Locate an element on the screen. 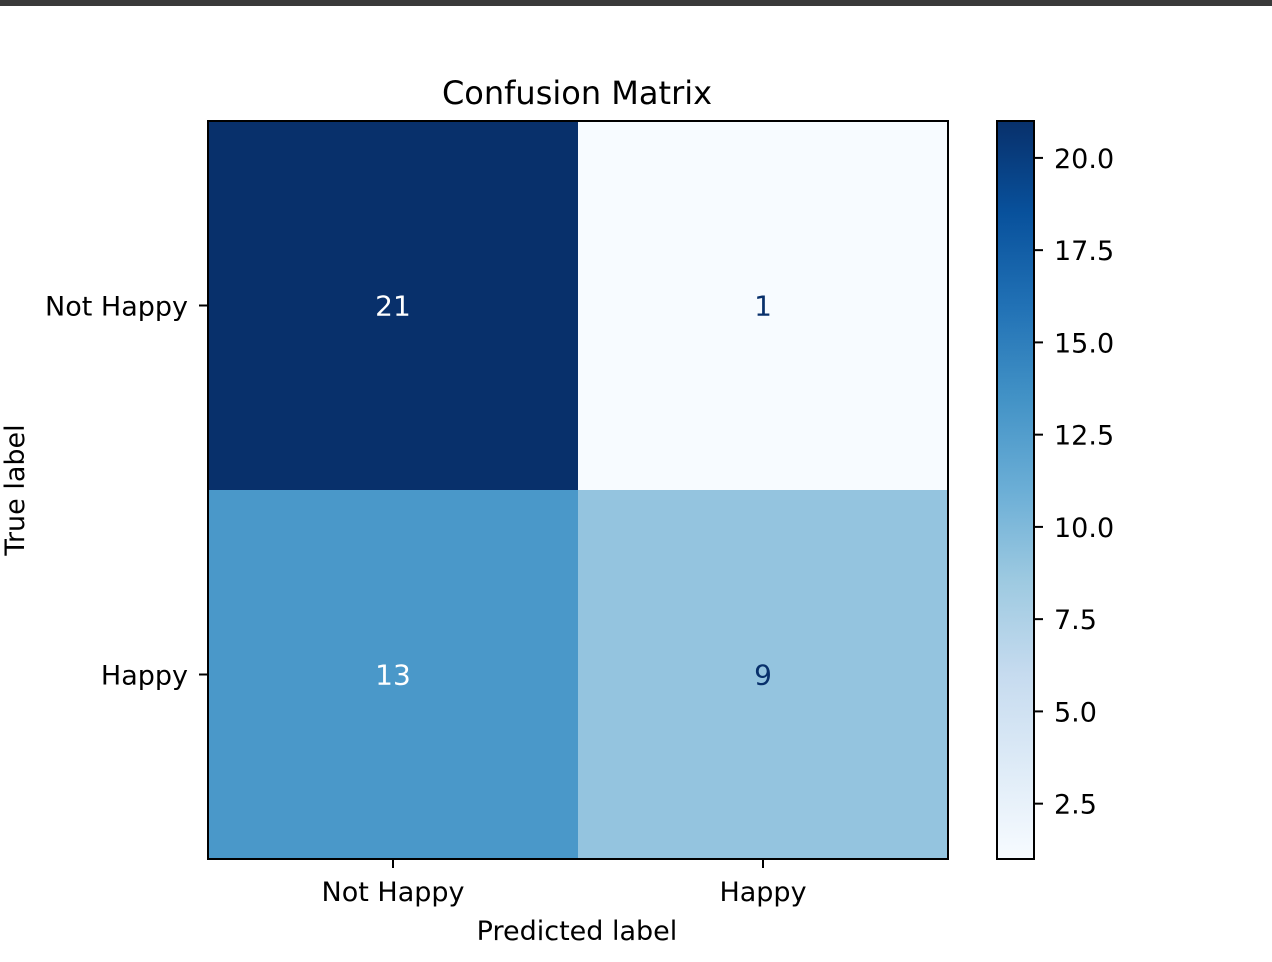 This screenshot has width=1272, height=962. colorbar is located at coordinates (1015, 490).